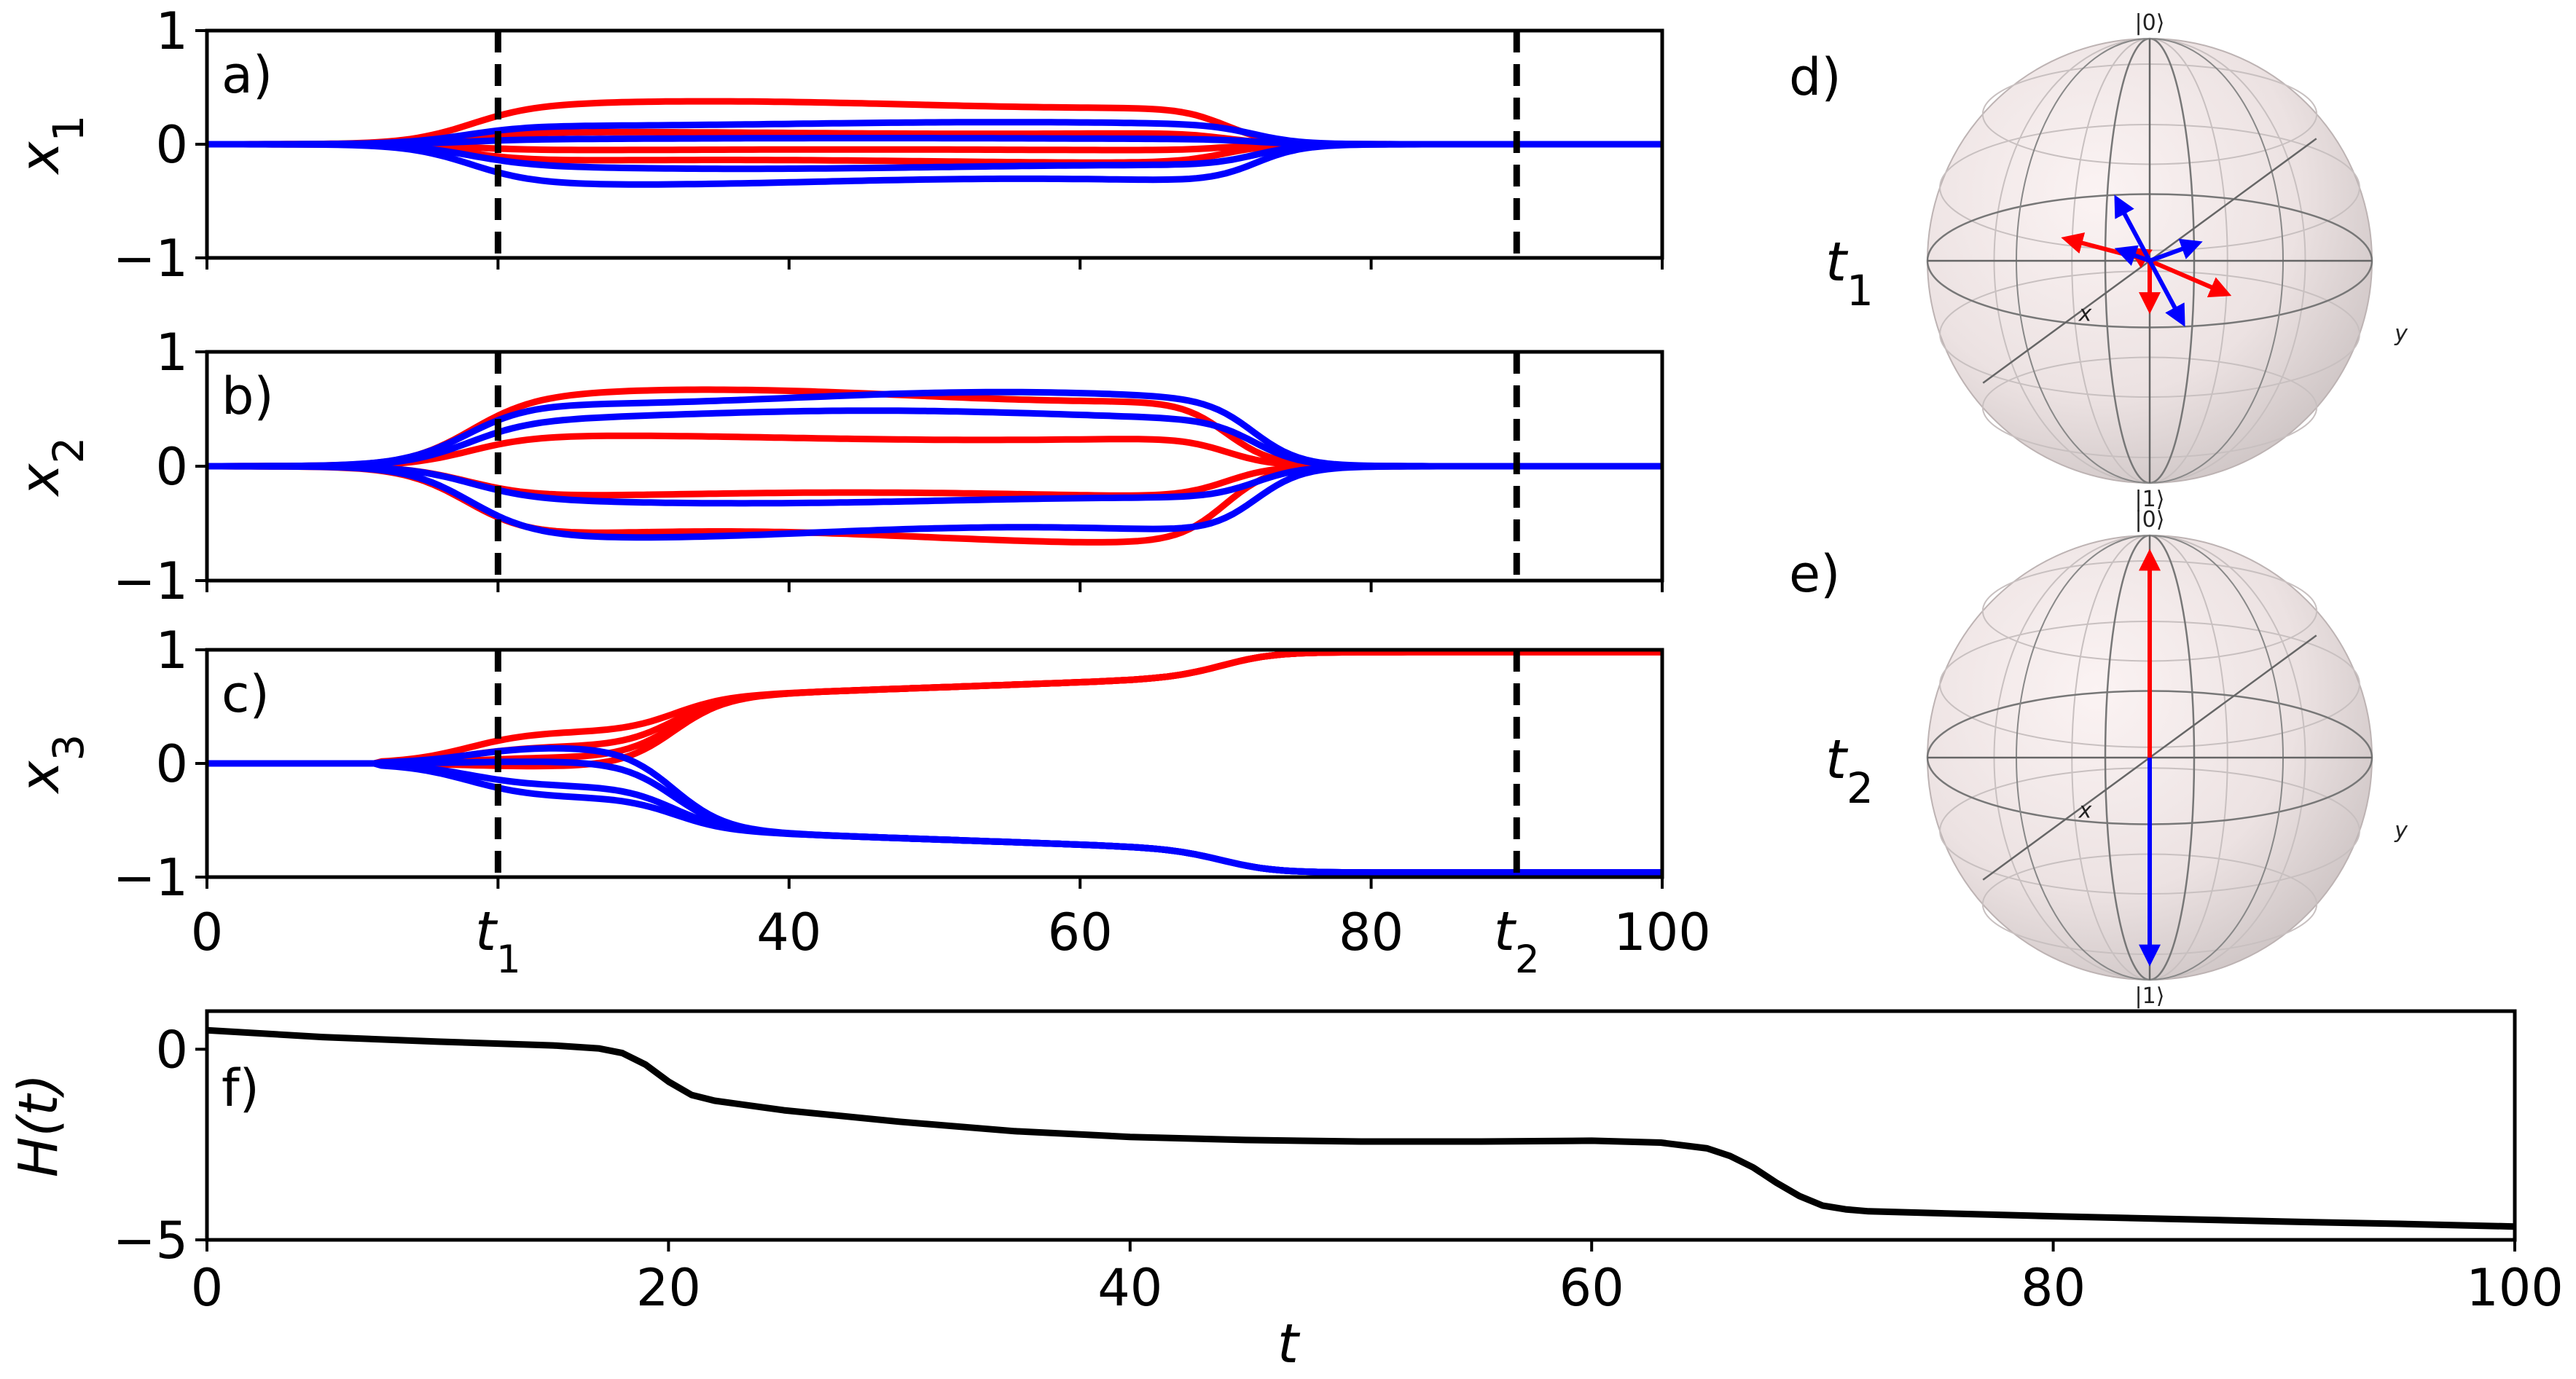 This screenshot has height=1379, width=2576. Describe the element at coordinates (1517, 941) in the screenshot. I see `x-tick-label: t2` at that location.